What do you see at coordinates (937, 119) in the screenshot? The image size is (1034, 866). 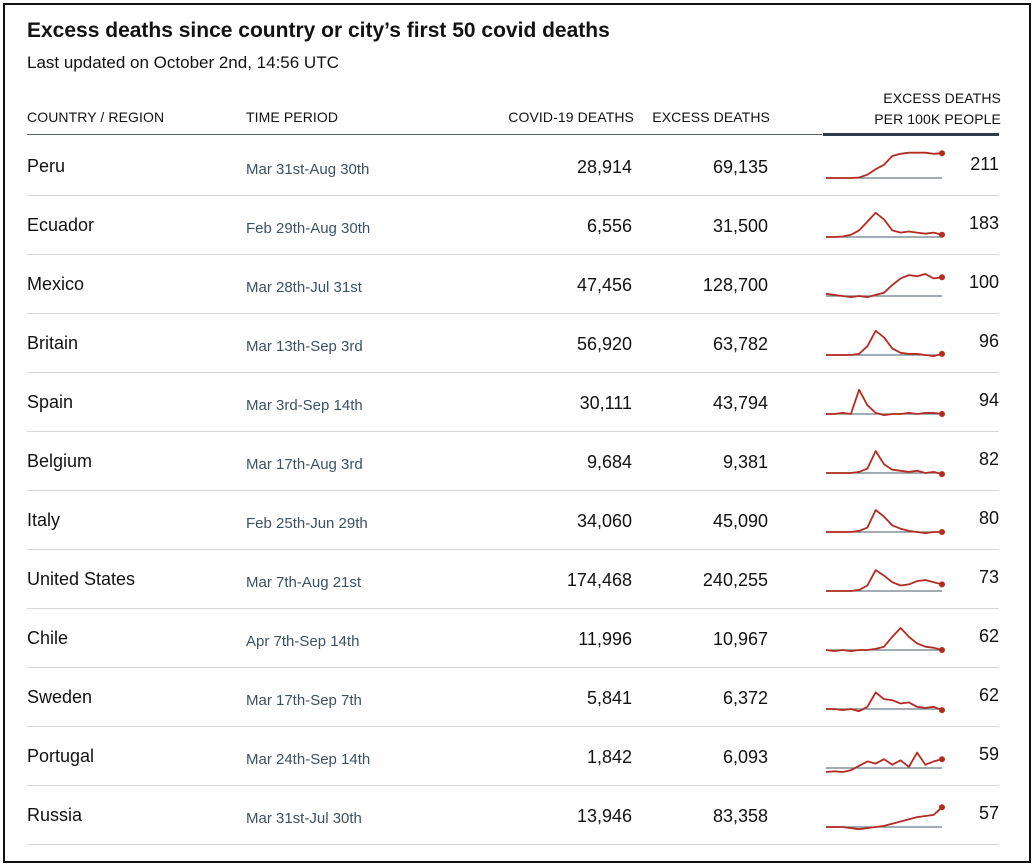 I see `column-header-per-100k-line2: PER 100K PEOPLE` at bounding box center [937, 119].